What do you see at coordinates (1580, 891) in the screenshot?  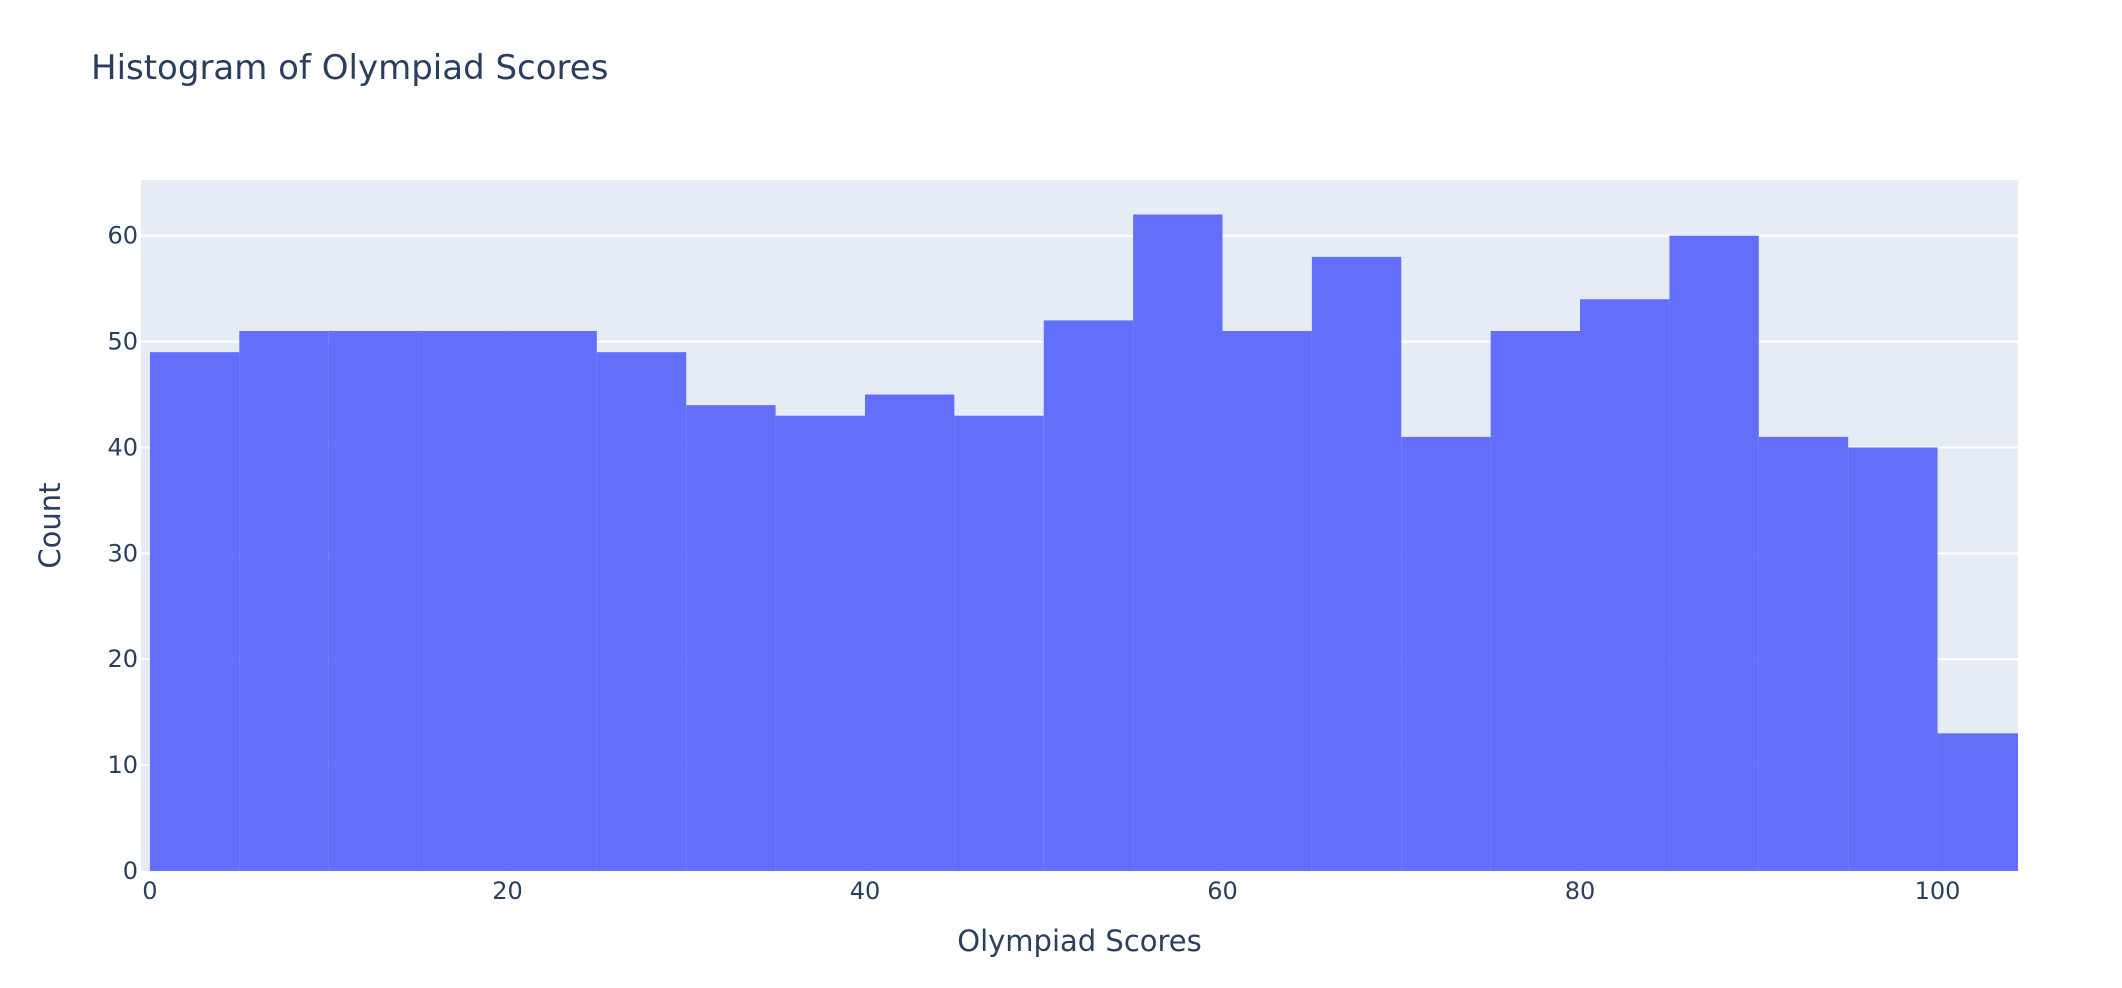 I see `x-tick-label: 80` at bounding box center [1580, 891].